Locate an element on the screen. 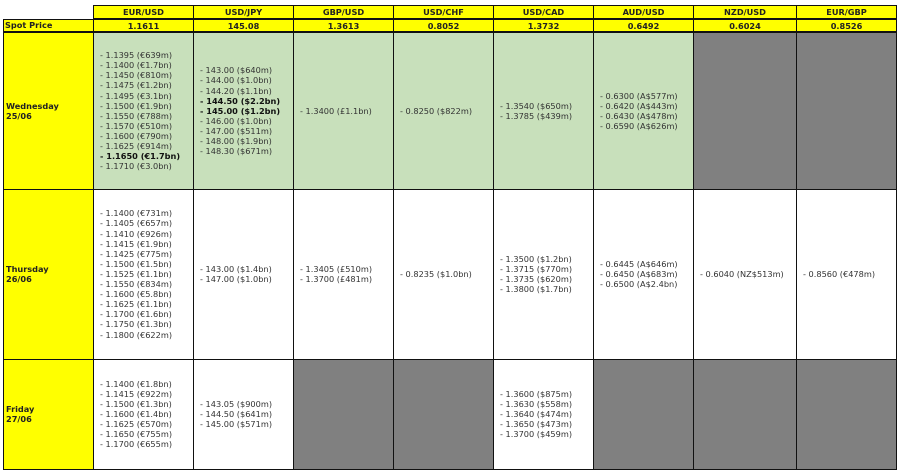  expiry-strike: - 145.00 ($1.2bn) is located at coordinates (240, 110).